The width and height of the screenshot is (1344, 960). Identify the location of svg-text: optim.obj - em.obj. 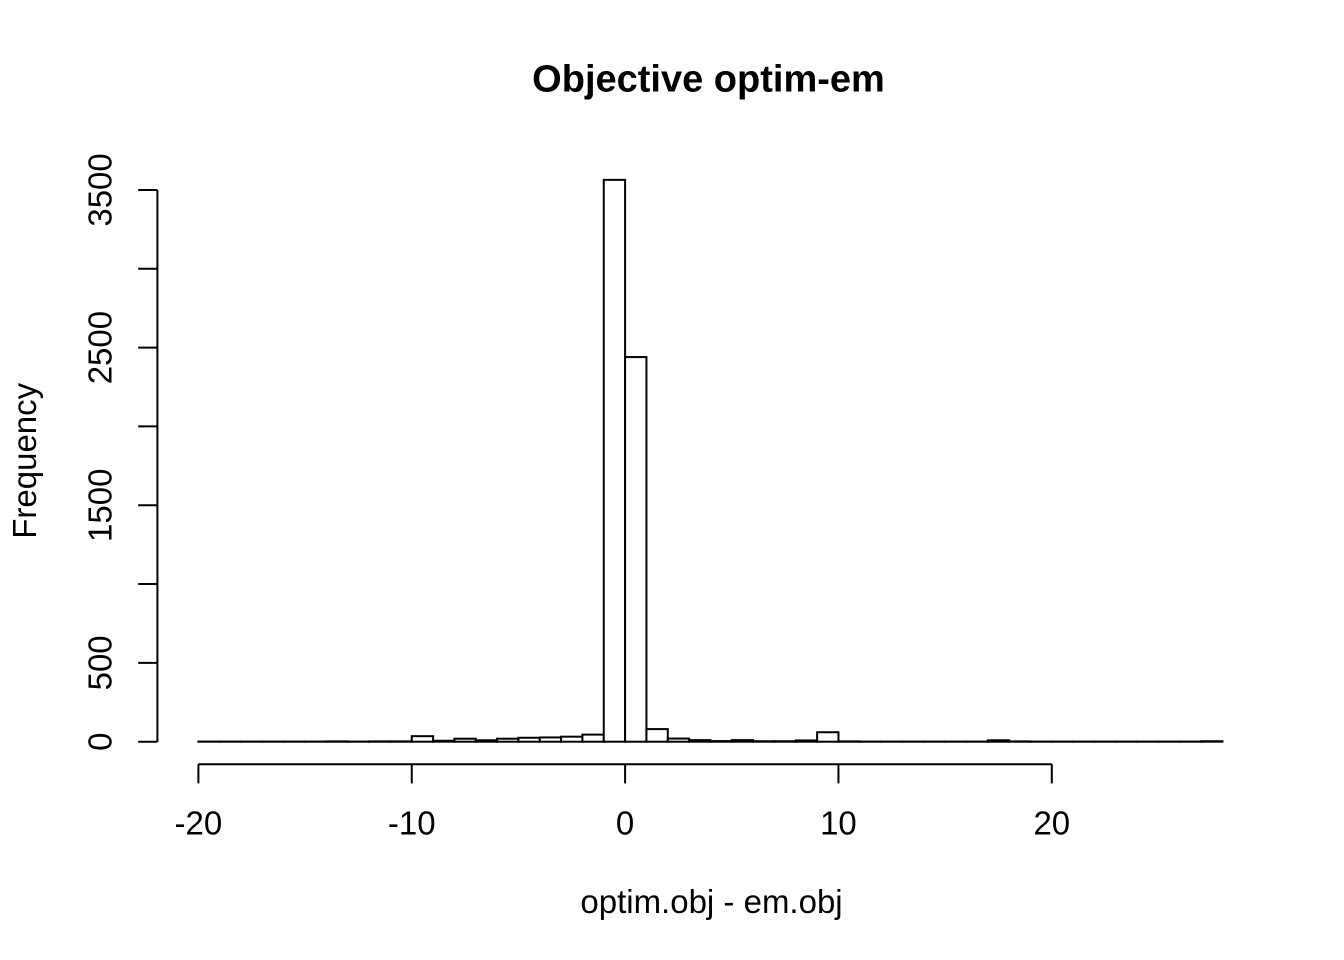
(711, 901).